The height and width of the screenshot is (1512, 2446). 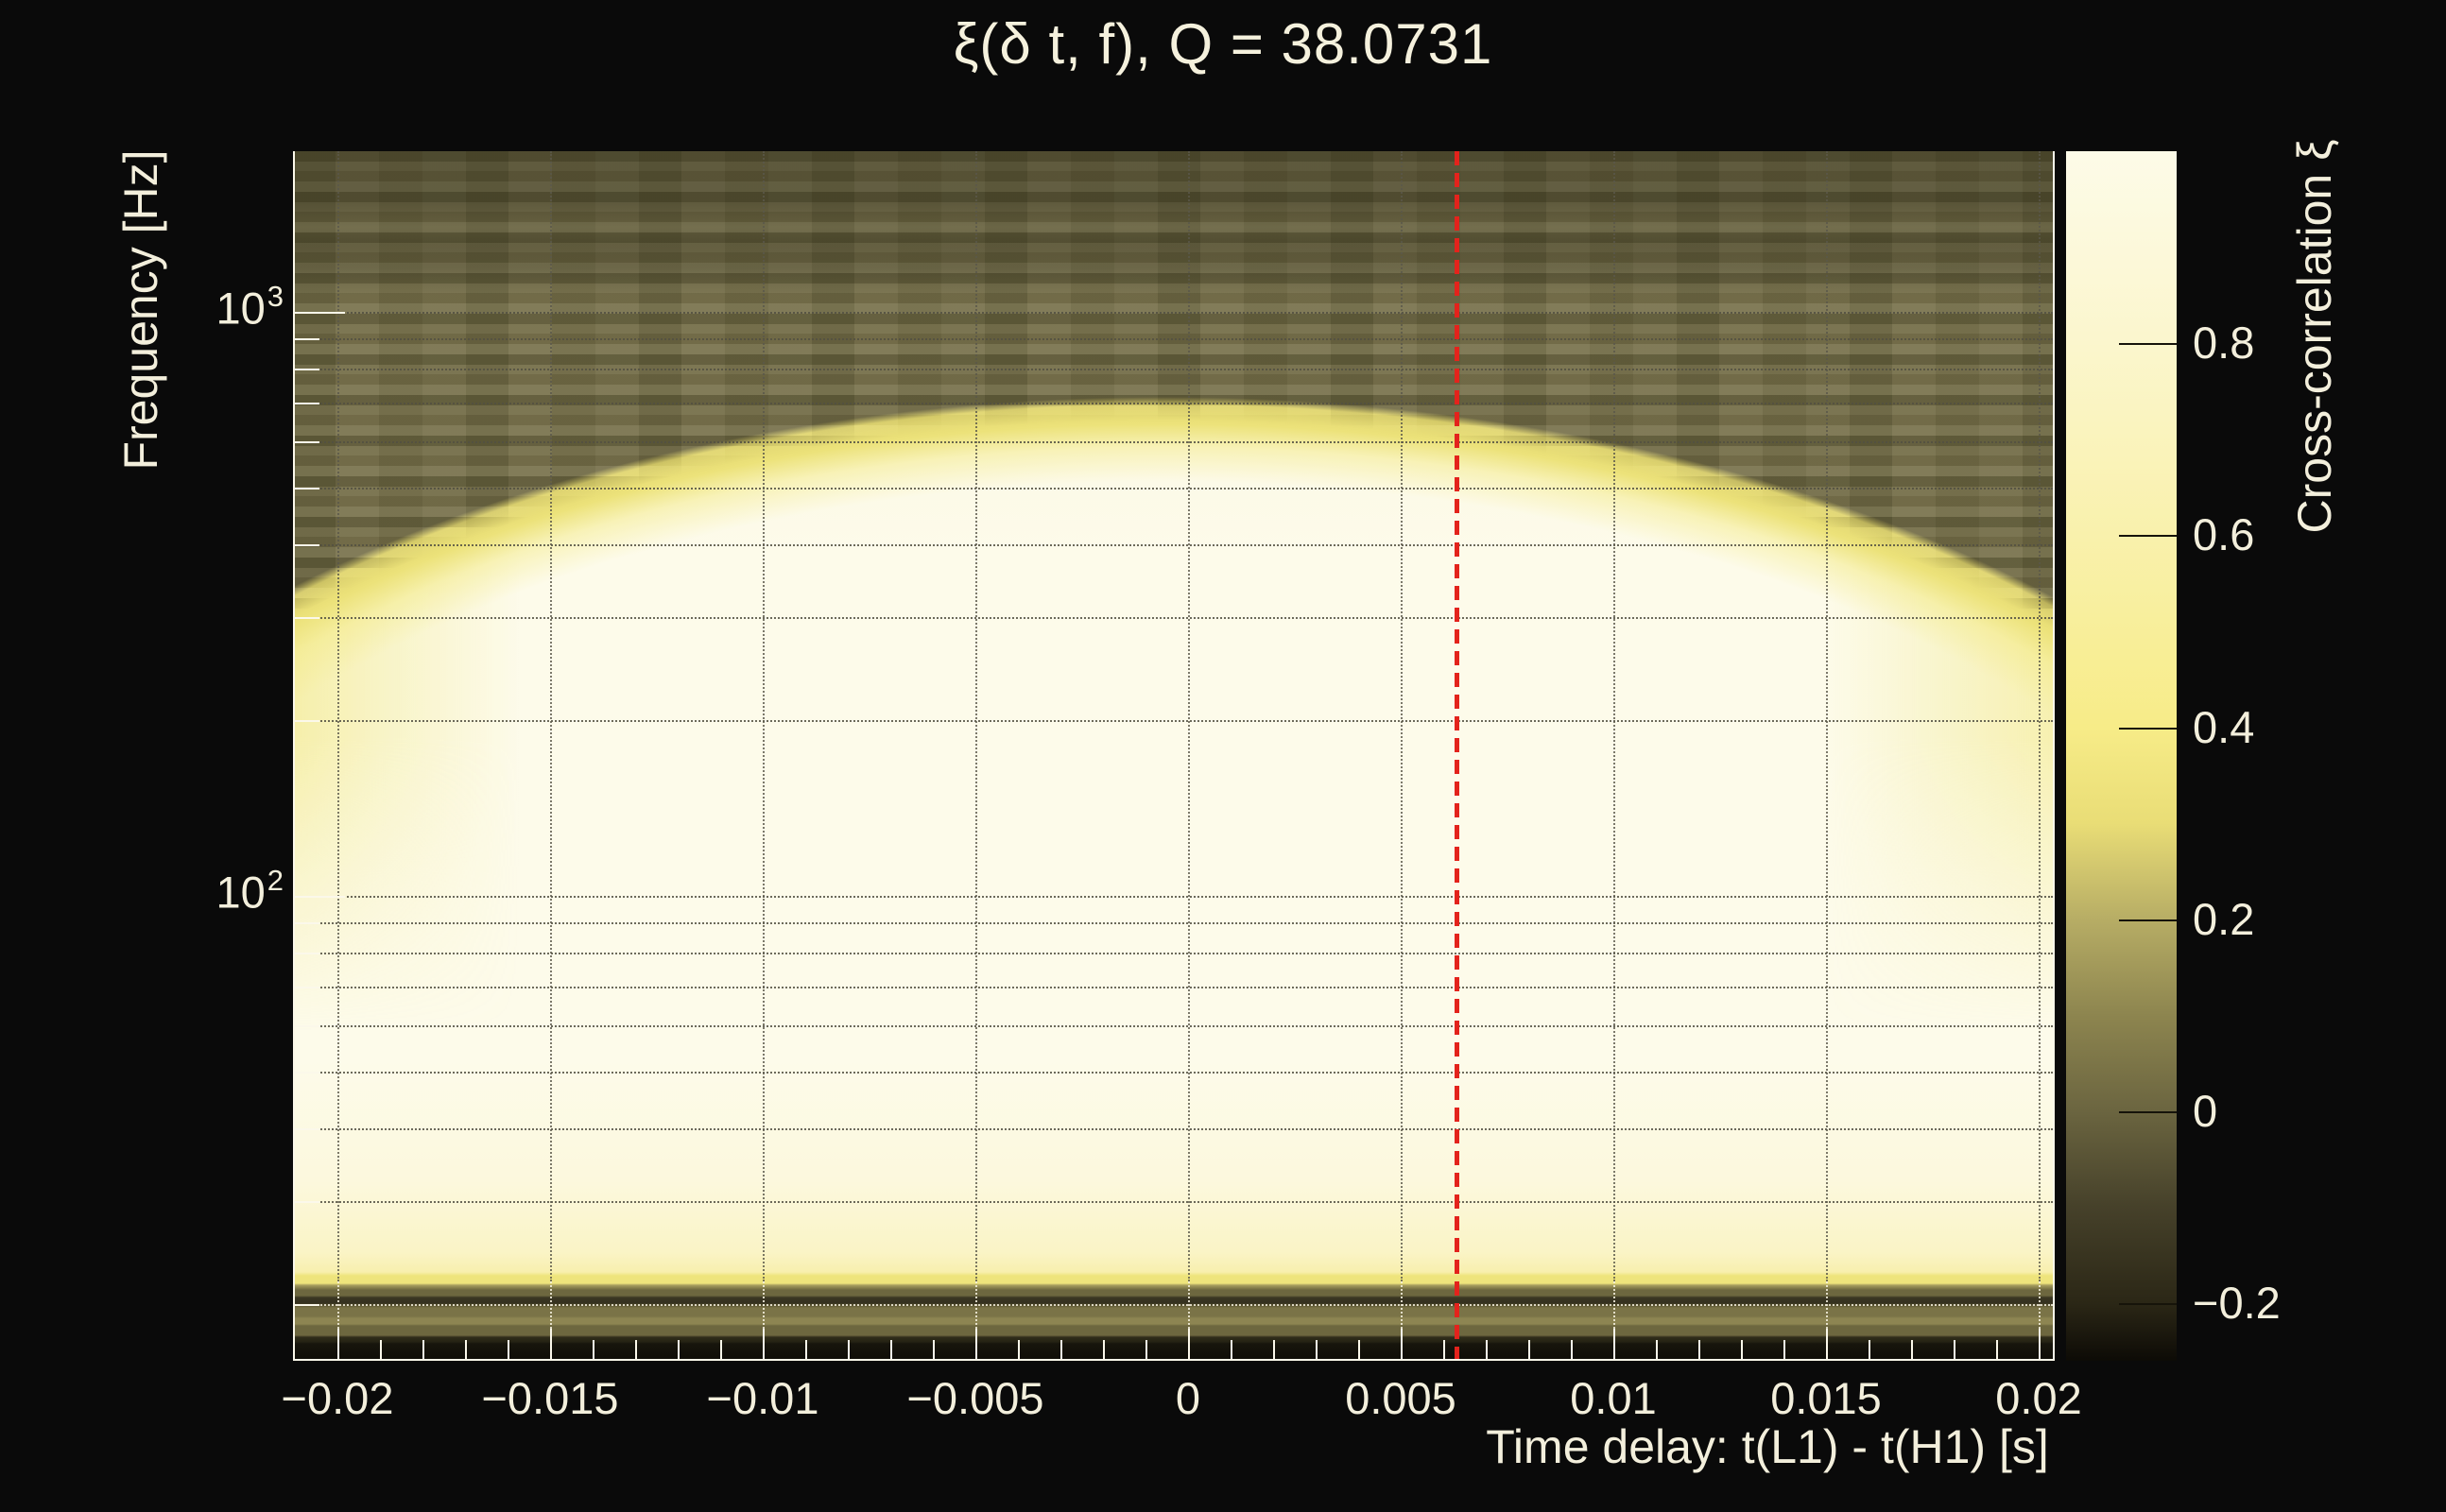 I want to click on x-tick-label-0.01: 0.01, so click(x=1613, y=1398).